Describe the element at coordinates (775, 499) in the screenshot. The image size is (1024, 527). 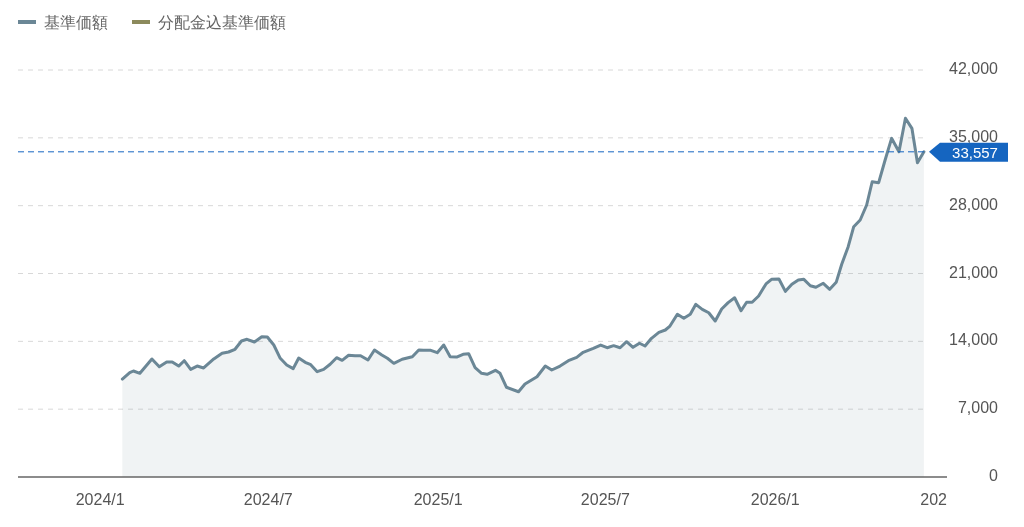
I see `x-tick-label: 2026/1` at that location.